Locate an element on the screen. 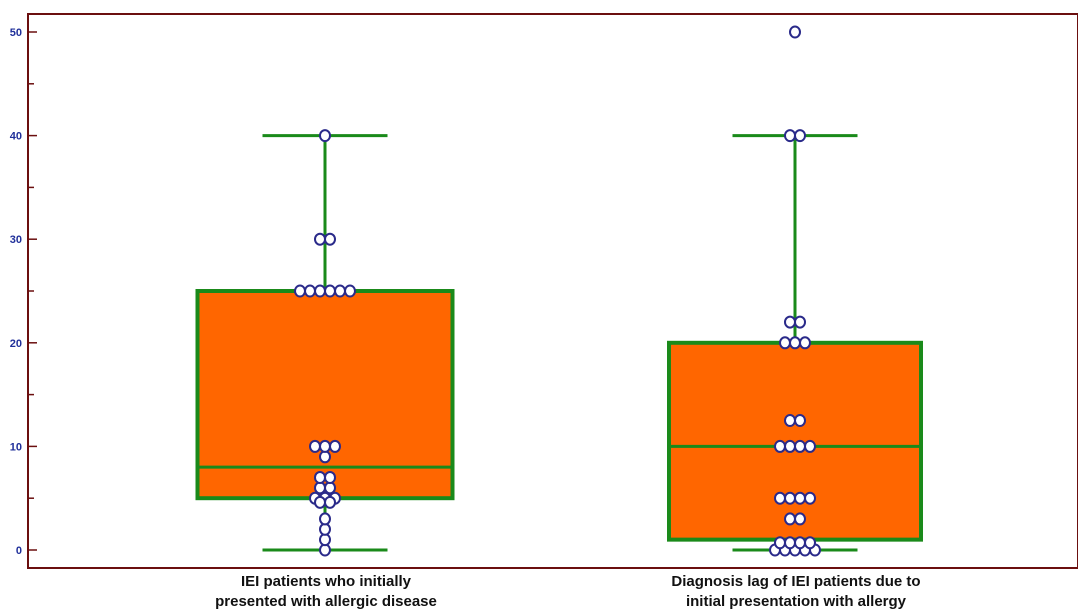  category-label-1-line-2: presented with allergic disease is located at coordinates (326, 601).